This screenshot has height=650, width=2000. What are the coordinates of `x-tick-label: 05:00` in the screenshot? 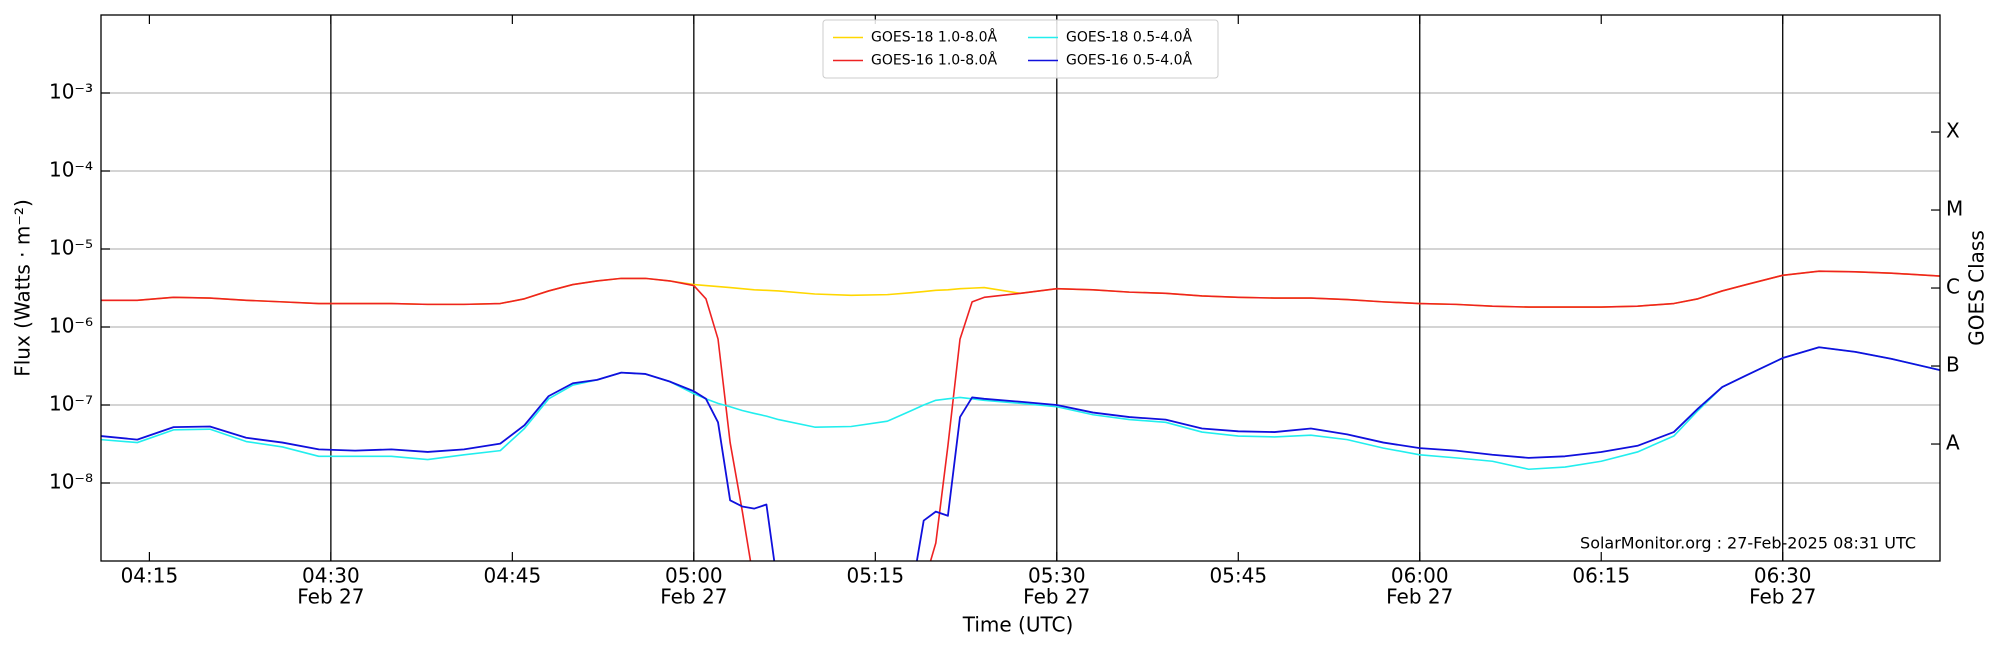 It's located at (694, 576).